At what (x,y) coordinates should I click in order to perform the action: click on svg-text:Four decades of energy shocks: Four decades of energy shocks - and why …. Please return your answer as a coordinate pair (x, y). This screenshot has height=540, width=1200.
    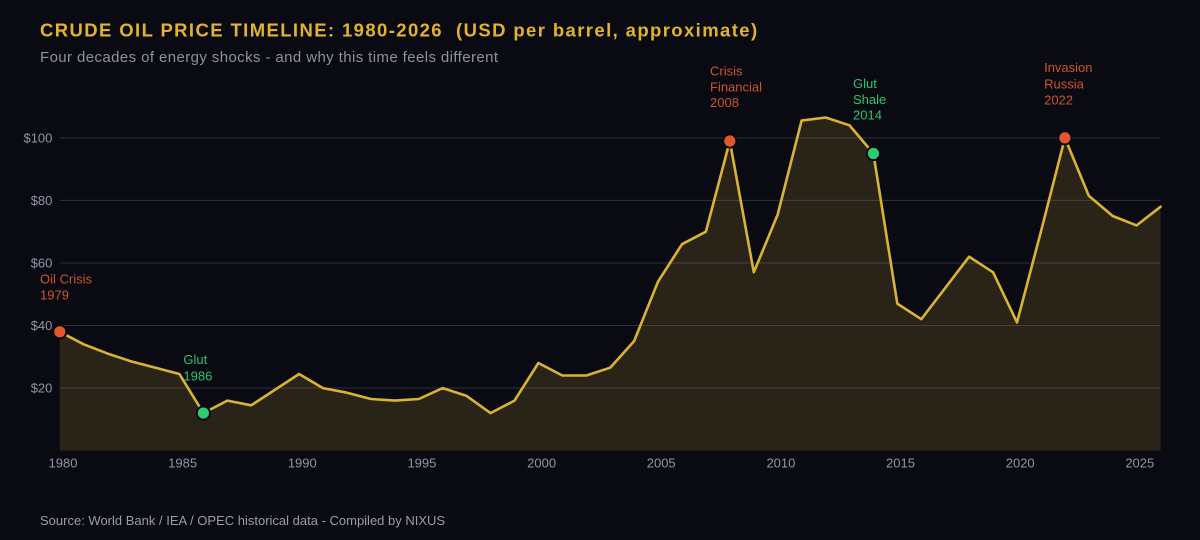
    Looking at the image, I should click on (269, 57).